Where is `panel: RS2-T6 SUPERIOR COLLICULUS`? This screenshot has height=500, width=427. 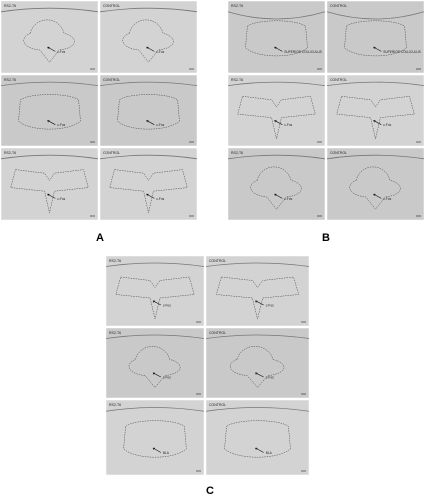
panel: RS2-T6 SUPERIOR COLLICULUS is located at coordinates (276, 37).